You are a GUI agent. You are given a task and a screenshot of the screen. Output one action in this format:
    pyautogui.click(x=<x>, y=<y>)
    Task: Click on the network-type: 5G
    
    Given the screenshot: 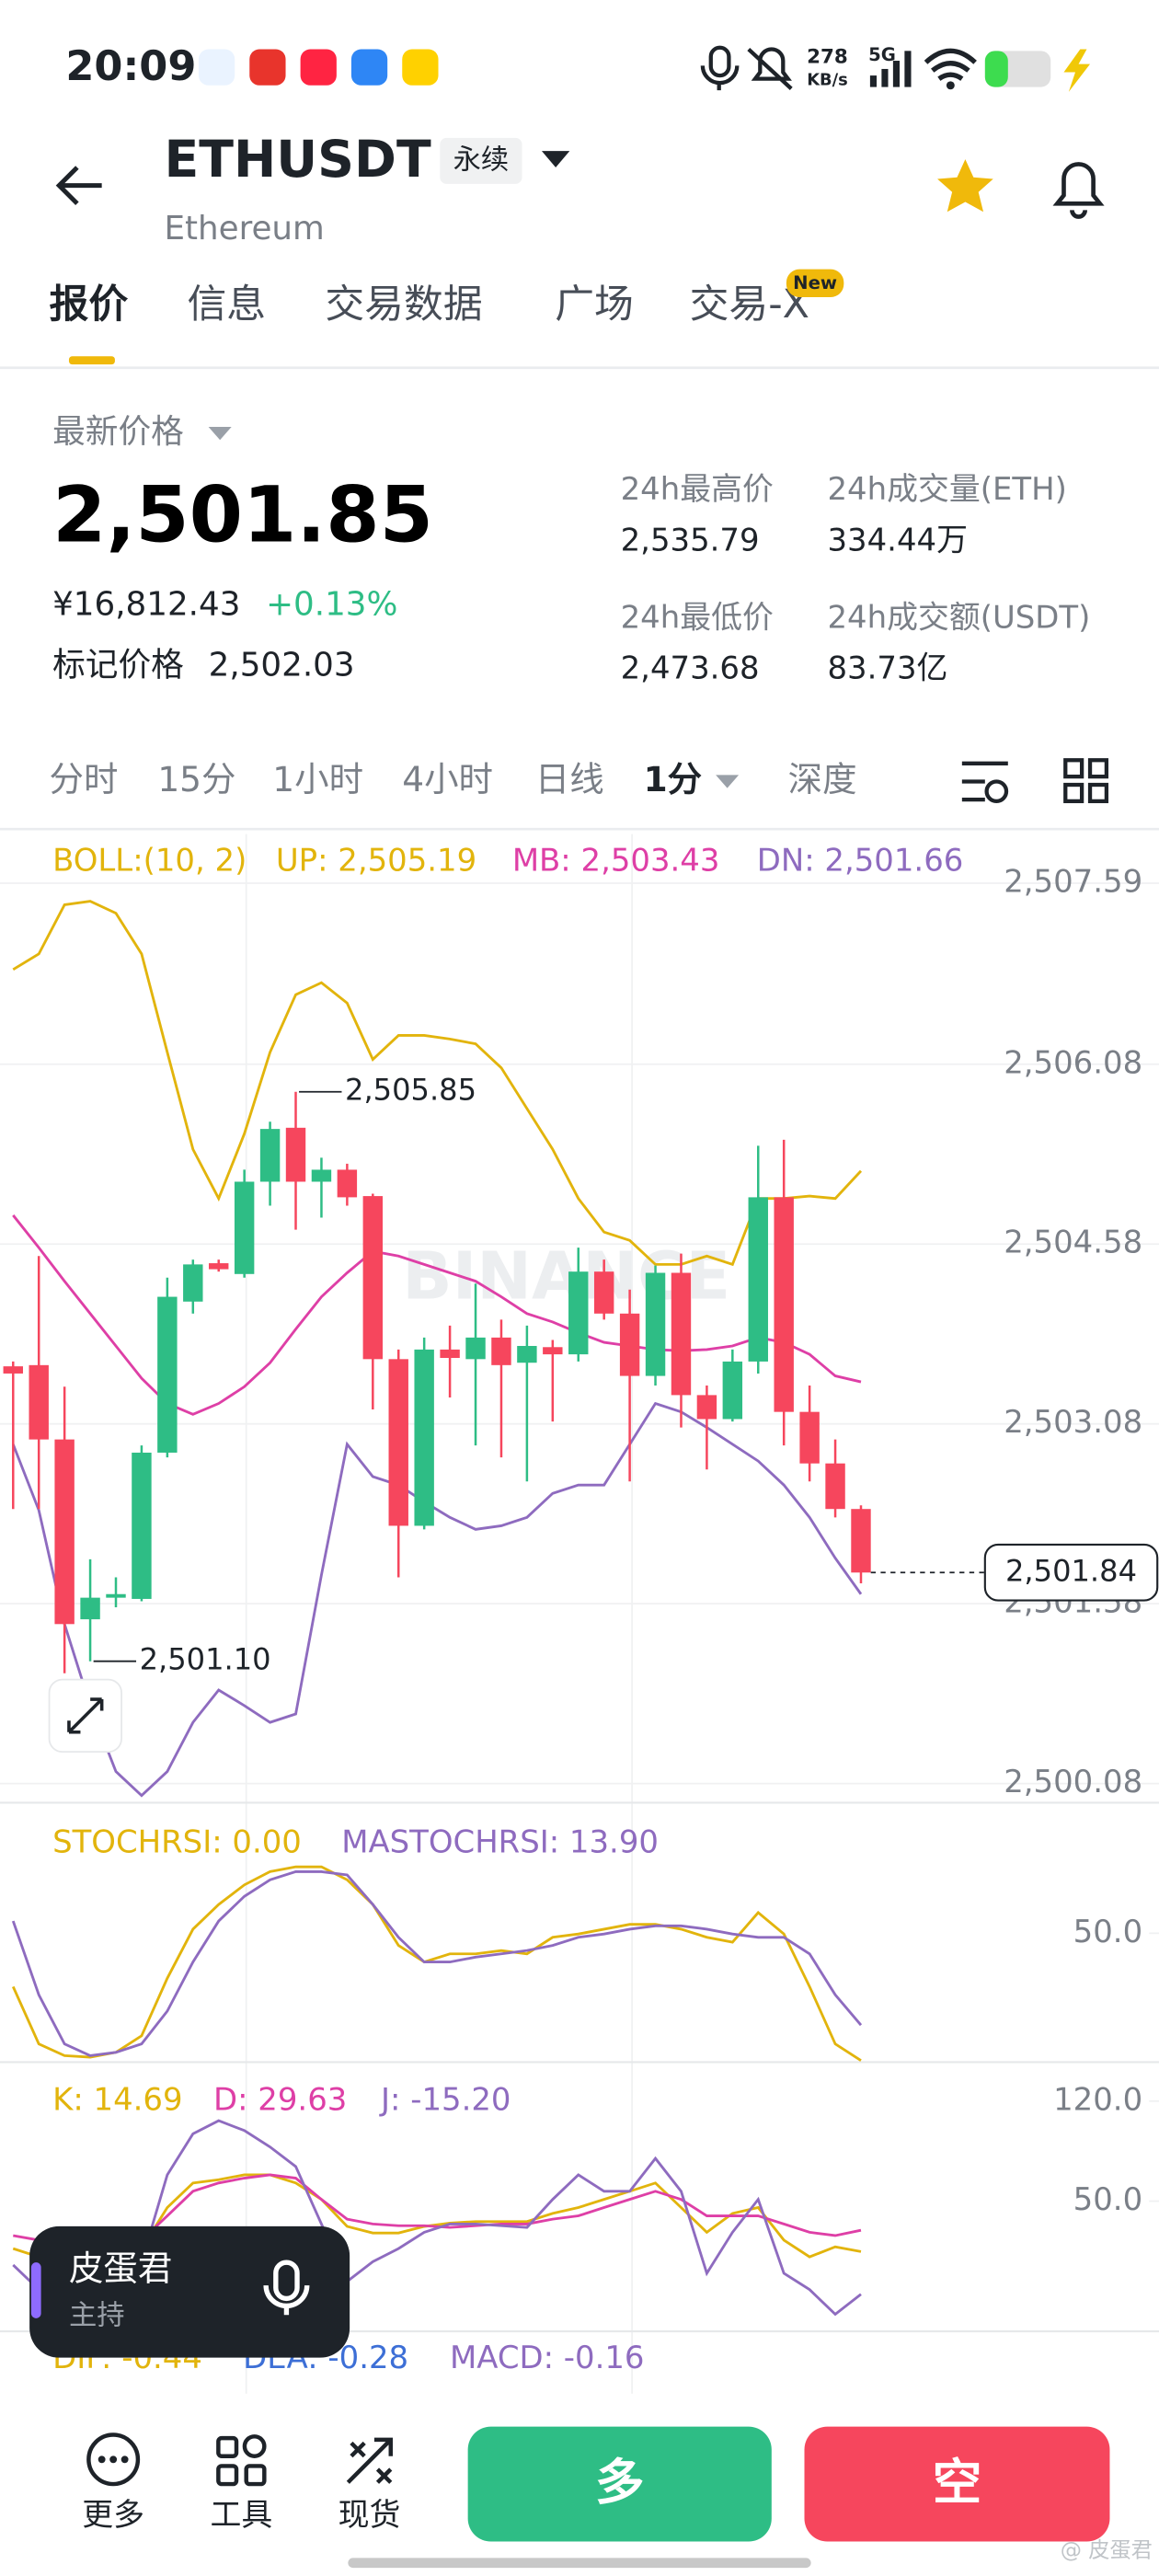 What is the action you would take?
    pyautogui.click(x=882, y=54)
    